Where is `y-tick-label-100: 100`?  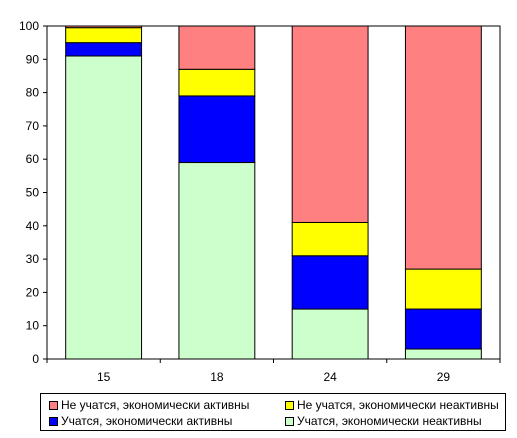 y-tick-label-100: 100 is located at coordinates (29, 26).